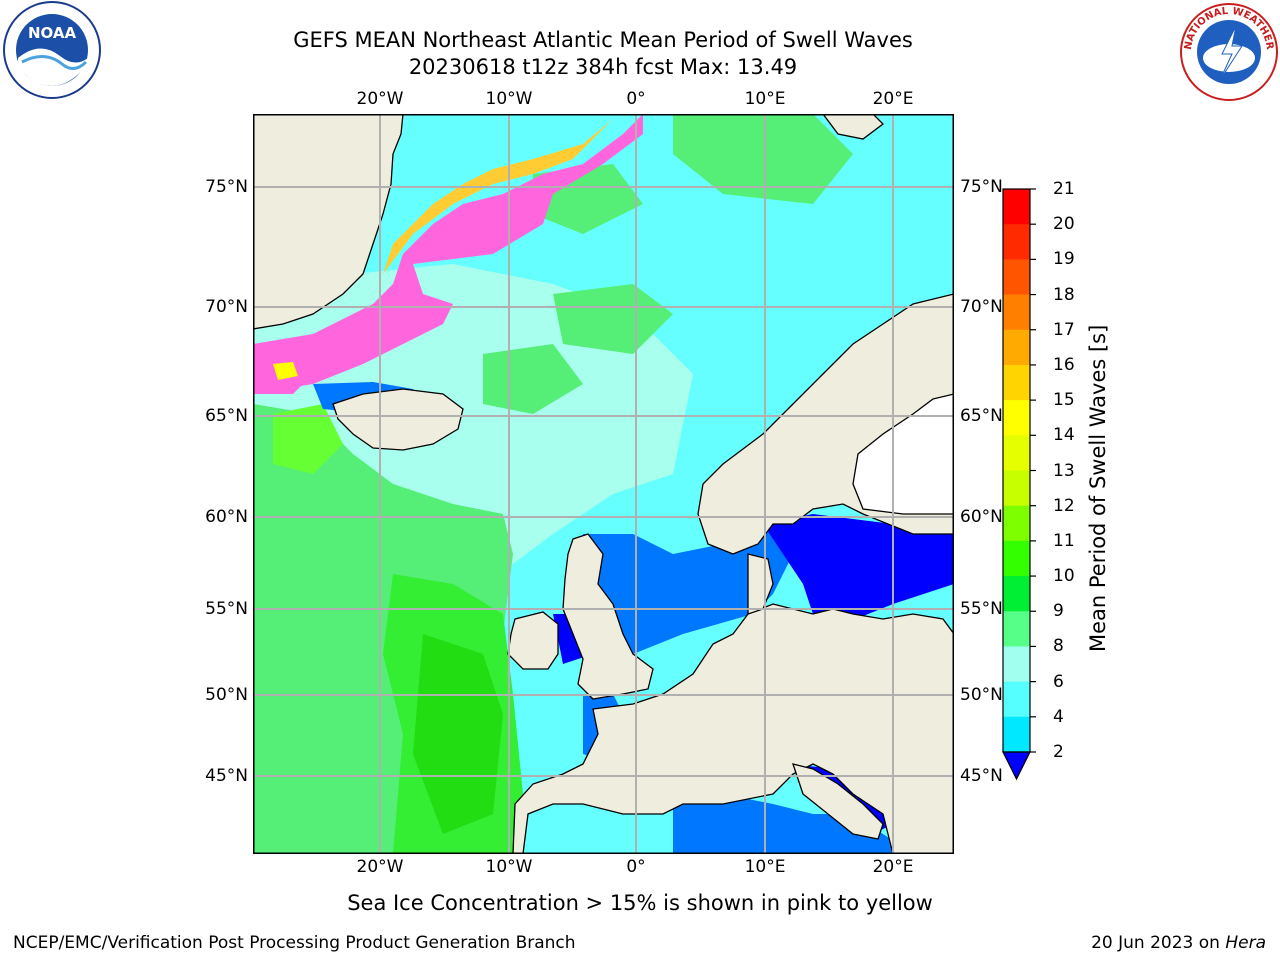 This screenshot has height=960, width=1280. I want to click on footer-host: Hera, so click(1245, 943).